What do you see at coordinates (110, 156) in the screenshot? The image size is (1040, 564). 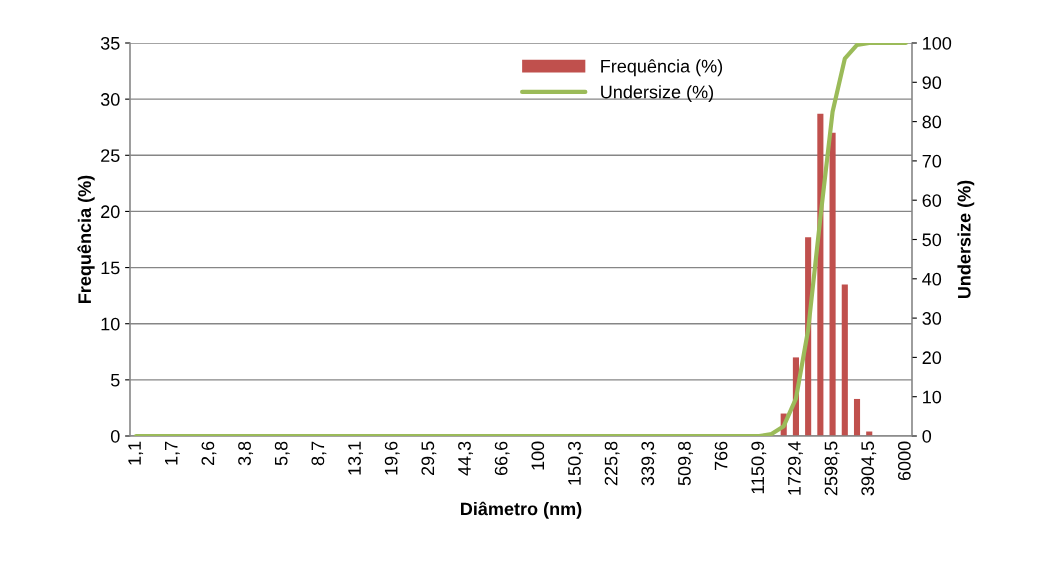 I see `y-tick-label: 25` at bounding box center [110, 156].